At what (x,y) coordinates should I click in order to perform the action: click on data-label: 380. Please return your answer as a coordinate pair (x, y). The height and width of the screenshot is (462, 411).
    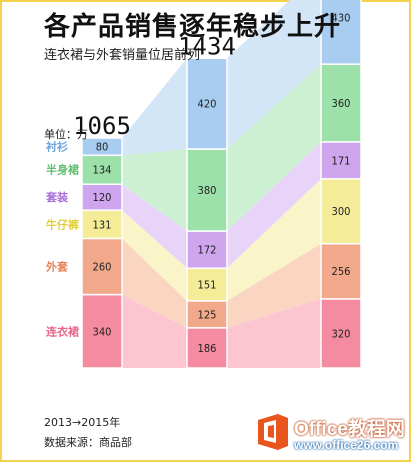
    Looking at the image, I should click on (207, 190).